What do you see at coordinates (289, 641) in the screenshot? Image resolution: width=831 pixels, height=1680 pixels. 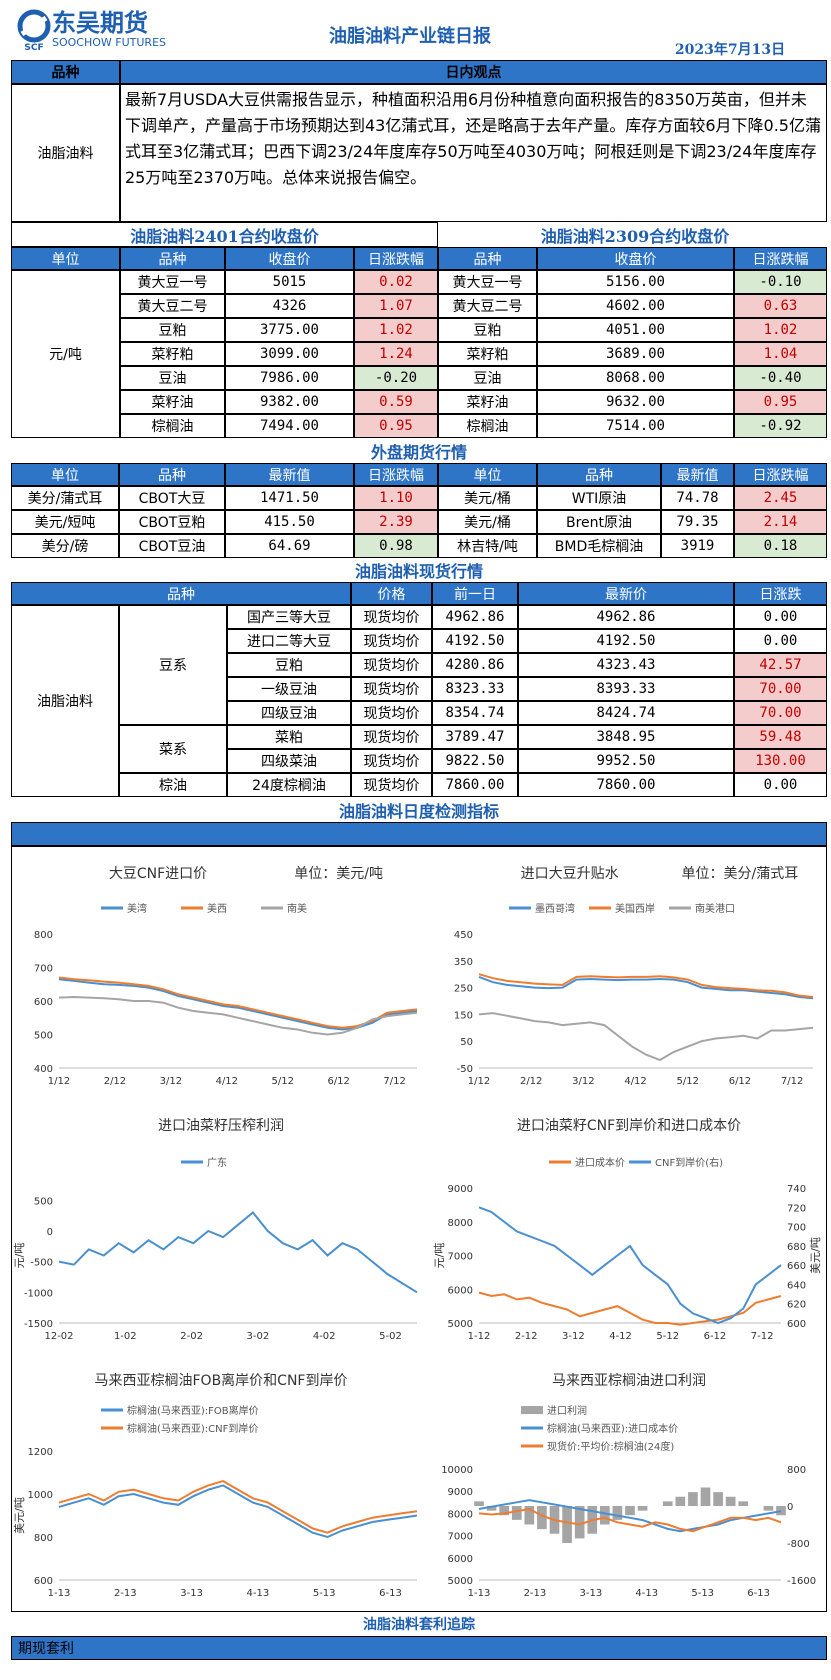 I see `spot-cell: 进口二等大豆` at bounding box center [289, 641].